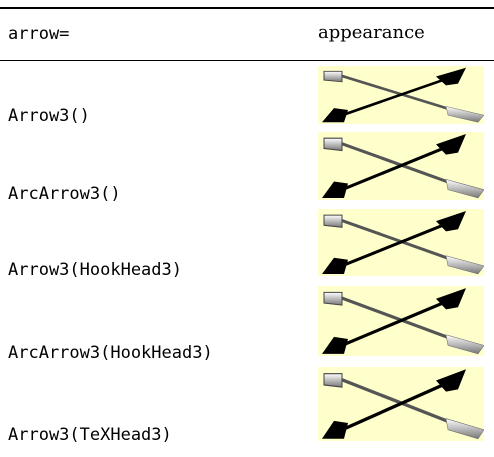 The image size is (494, 457). I want to click on row-label: Arrow3(TeXHead3), so click(90, 435).